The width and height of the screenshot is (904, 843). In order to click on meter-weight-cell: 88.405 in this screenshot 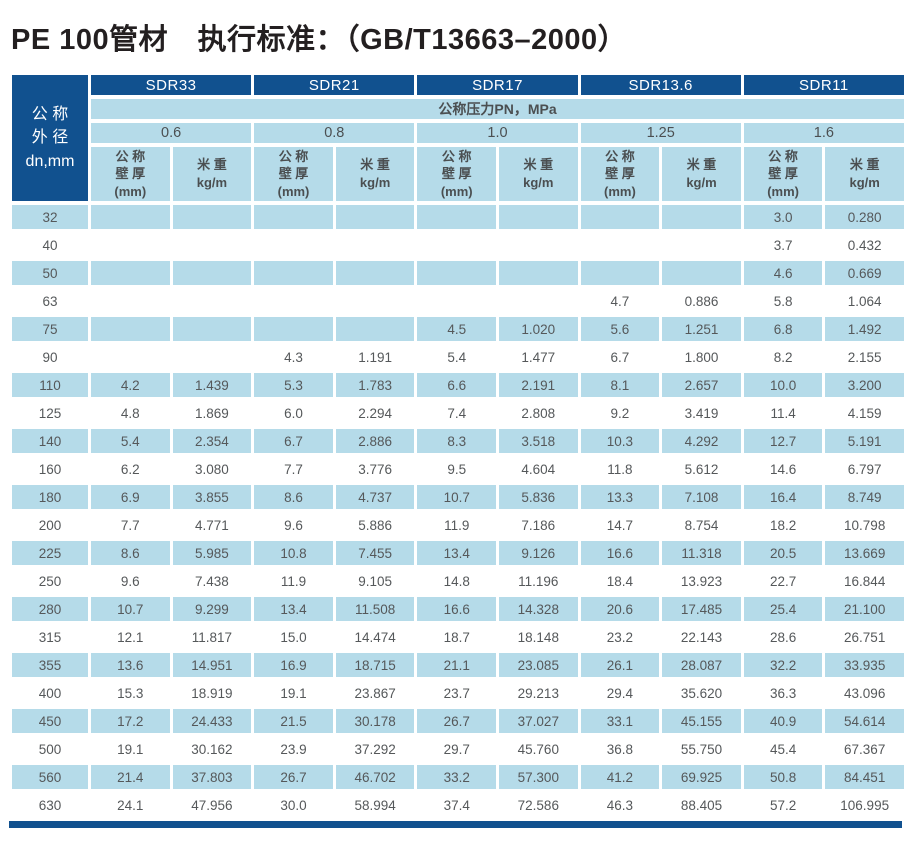, I will do `click(701, 805)`.